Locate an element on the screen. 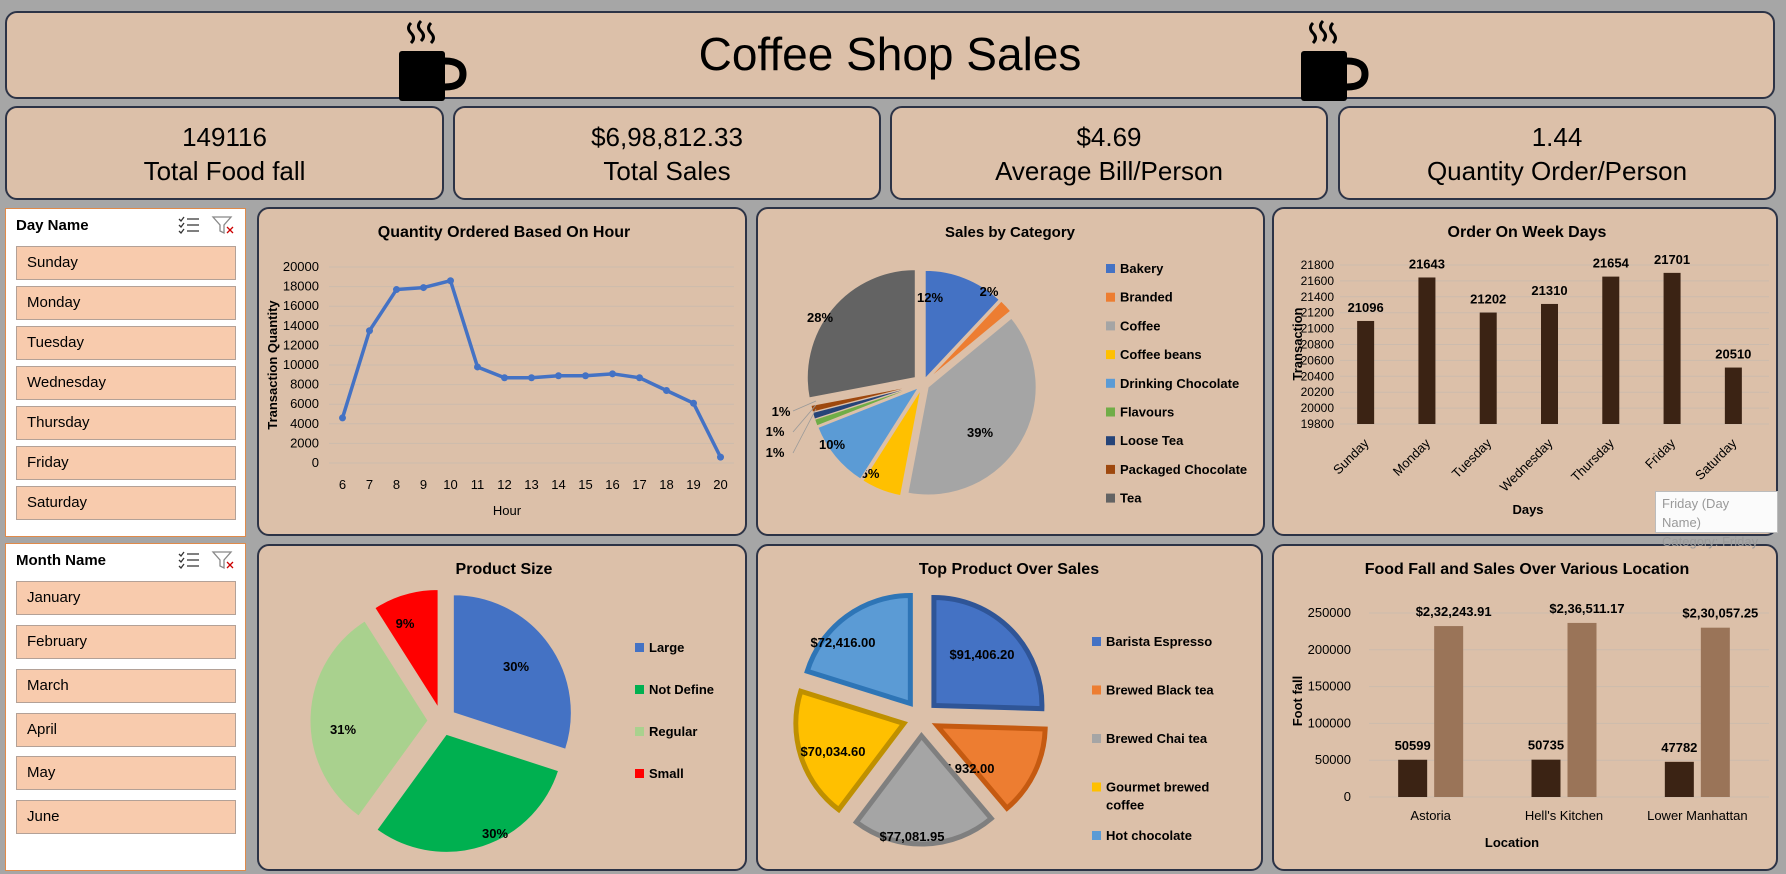 The image size is (1786, 874). legend-label: Brewed Black tea is located at coordinates (1160, 690).